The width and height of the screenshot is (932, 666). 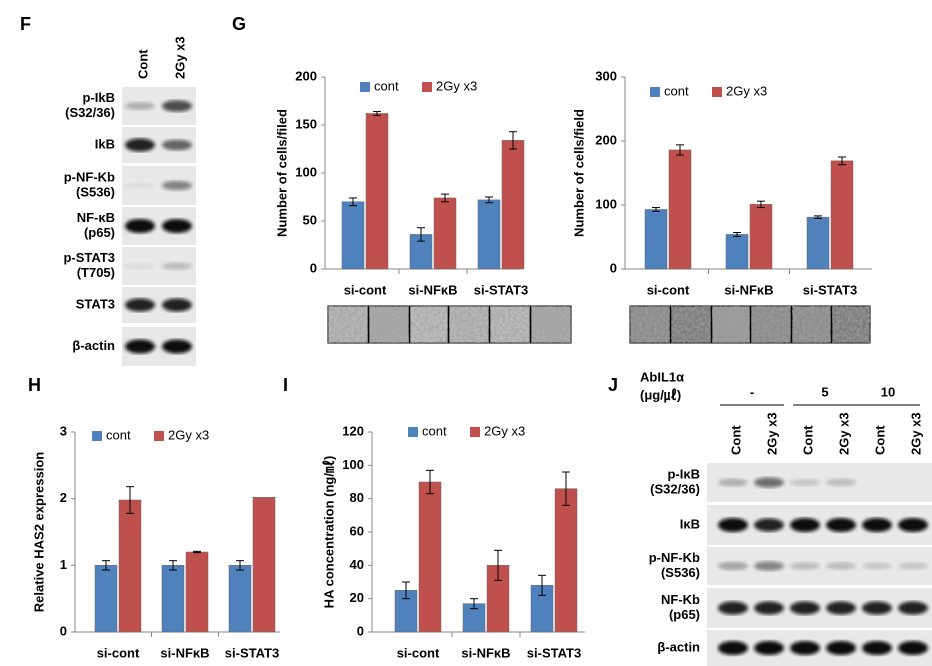 What do you see at coordinates (239, 24) in the screenshot?
I see `panel-letter: G` at bounding box center [239, 24].